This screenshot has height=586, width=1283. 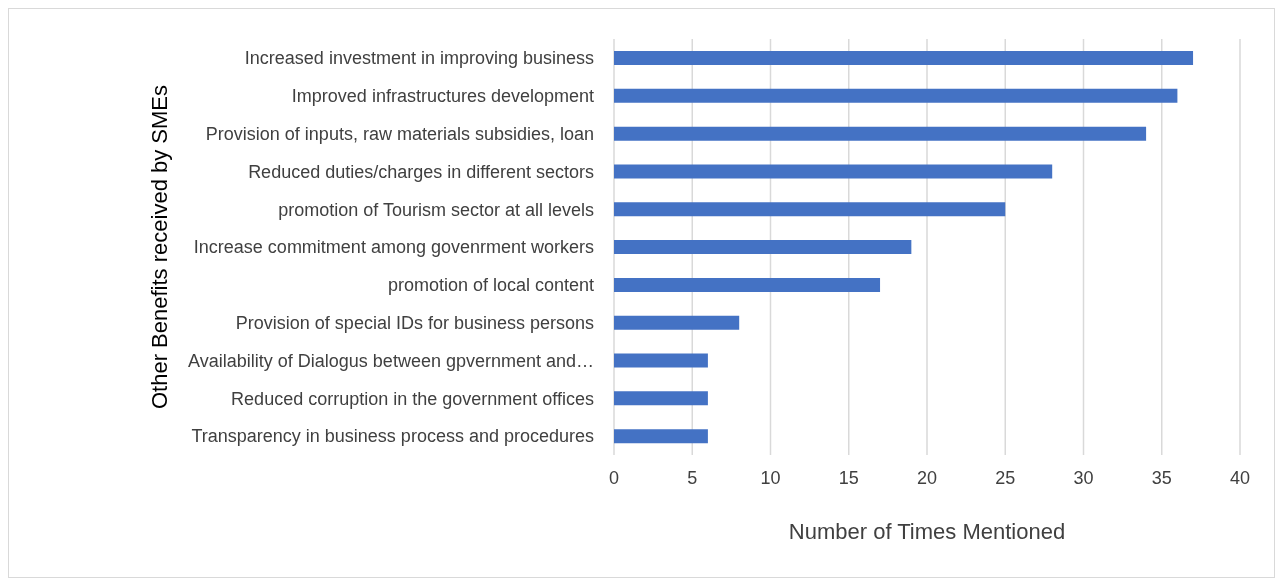 I want to click on x-tick-label: 15, so click(x=848, y=477).